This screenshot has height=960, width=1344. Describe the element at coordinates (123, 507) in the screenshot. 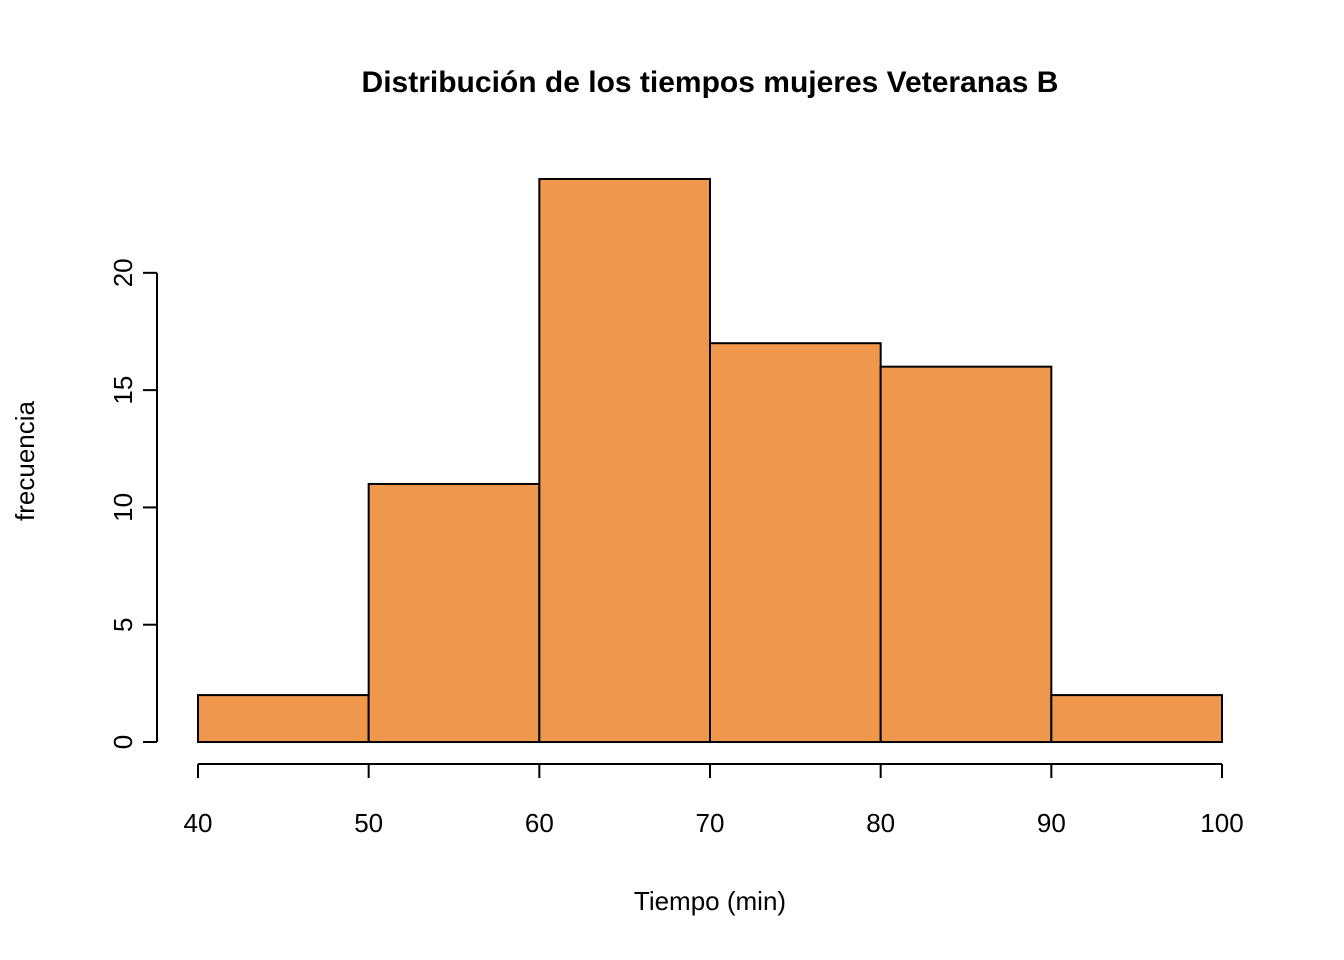

I see `y-tick-label-10: 10` at that location.